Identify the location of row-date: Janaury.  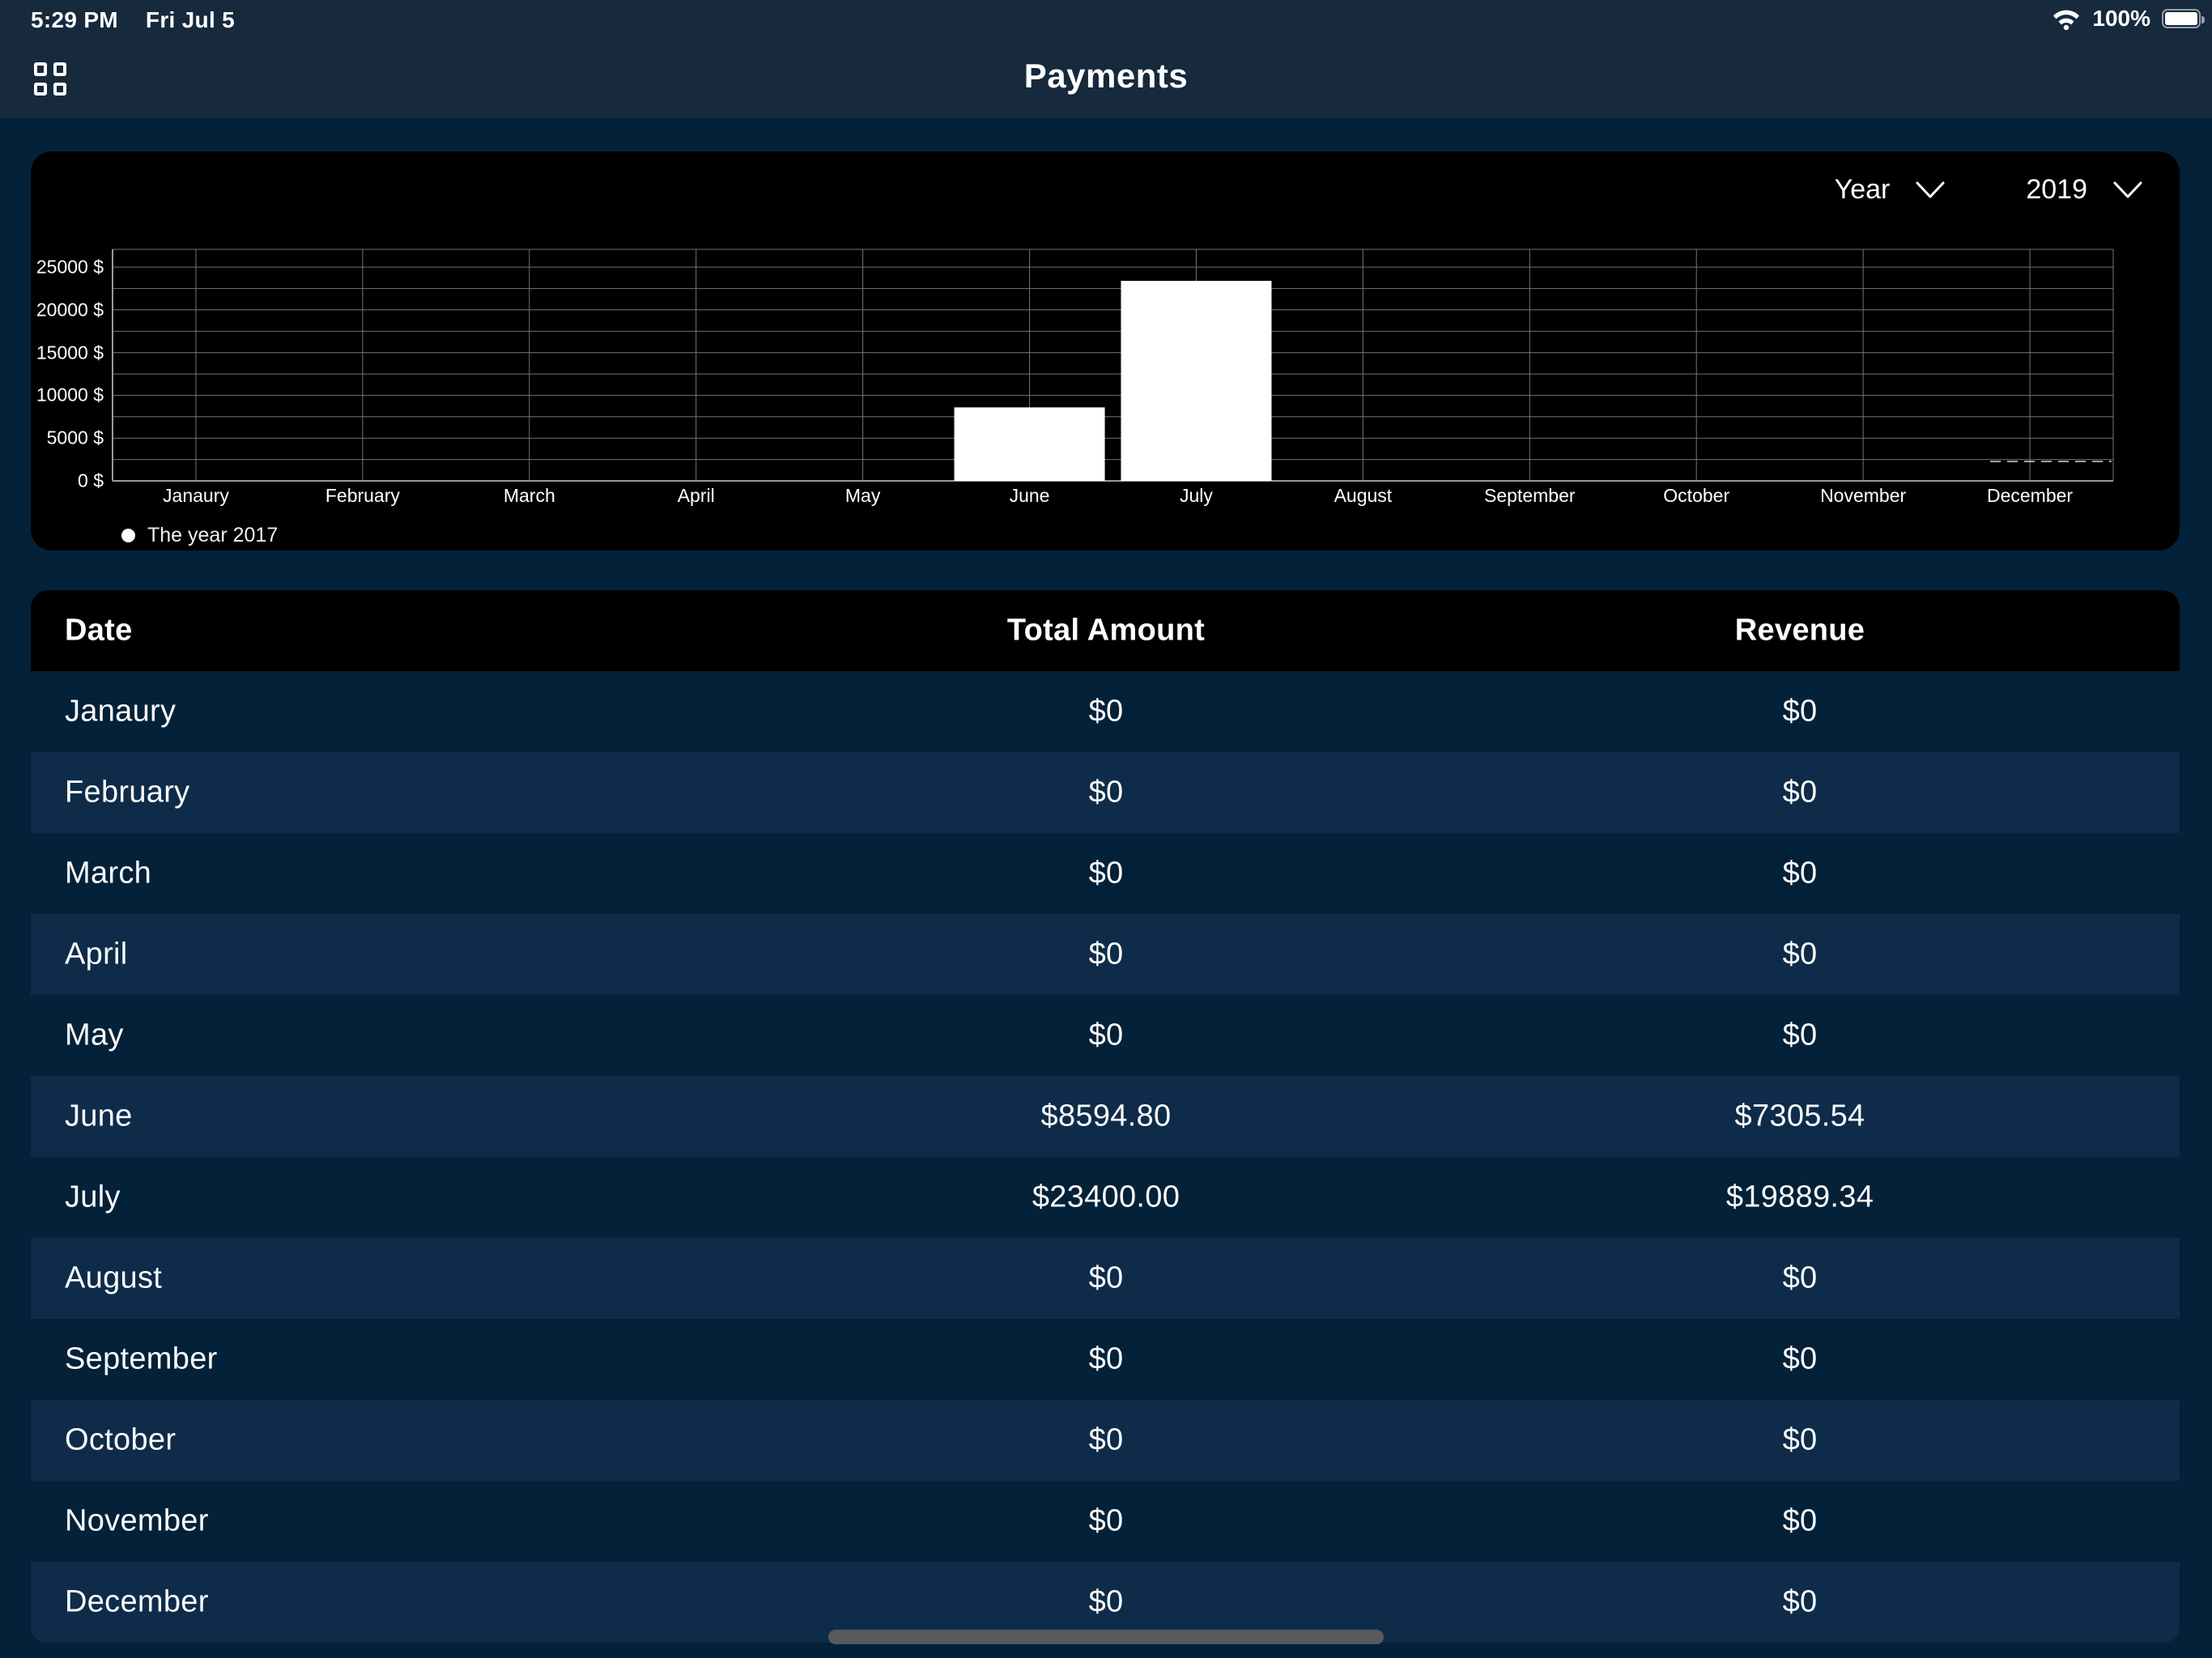
(121, 711).